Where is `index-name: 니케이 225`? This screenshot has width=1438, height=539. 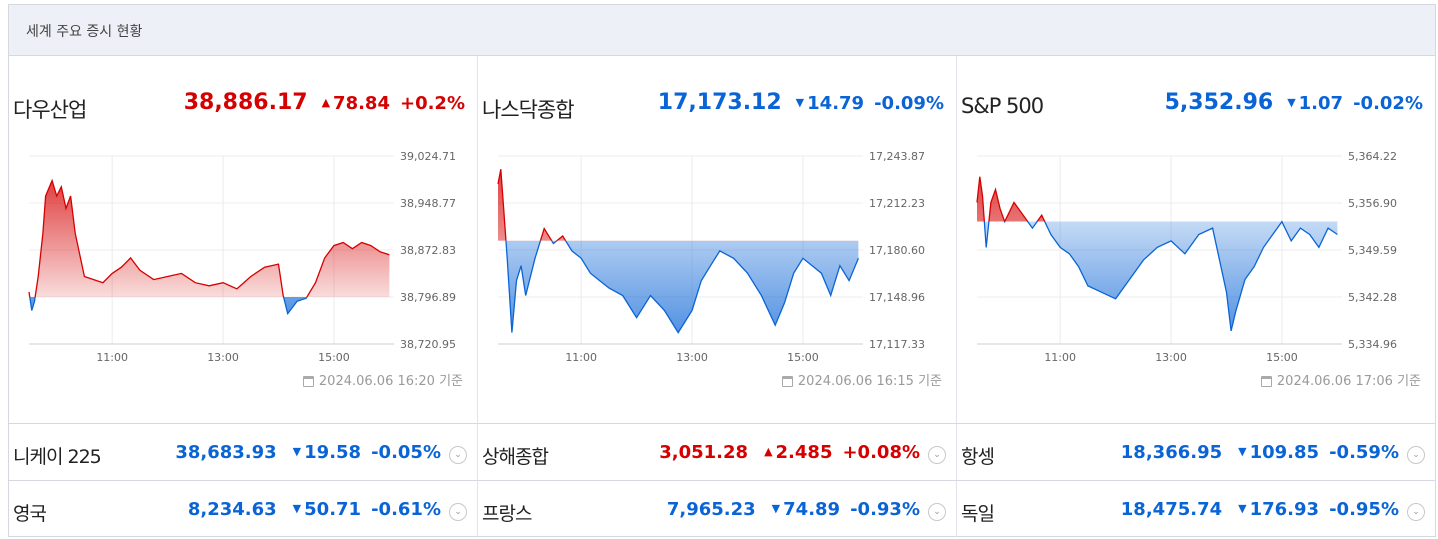
index-name: 니케이 225 is located at coordinates (57, 457).